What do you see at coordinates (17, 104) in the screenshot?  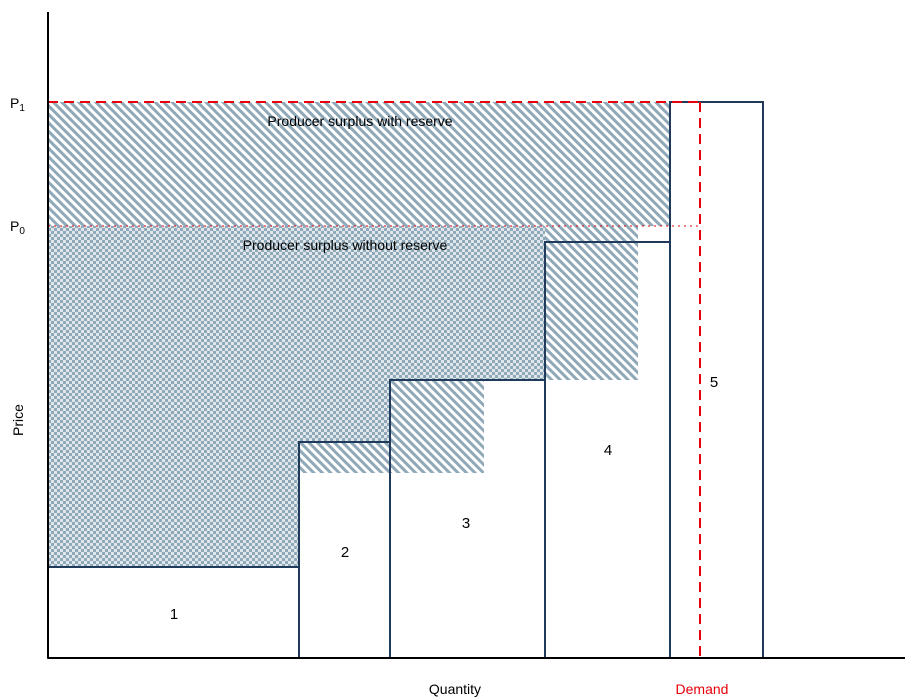 I see `p1-label: P1` at bounding box center [17, 104].